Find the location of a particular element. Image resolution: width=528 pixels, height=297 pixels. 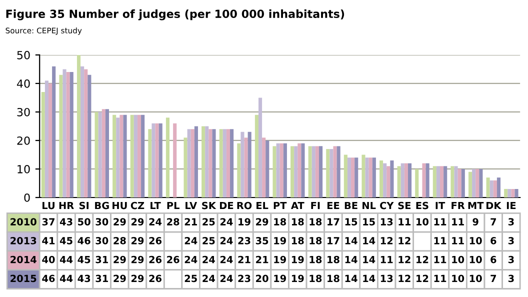

x-tick-label: SE is located at coordinates (404, 206).